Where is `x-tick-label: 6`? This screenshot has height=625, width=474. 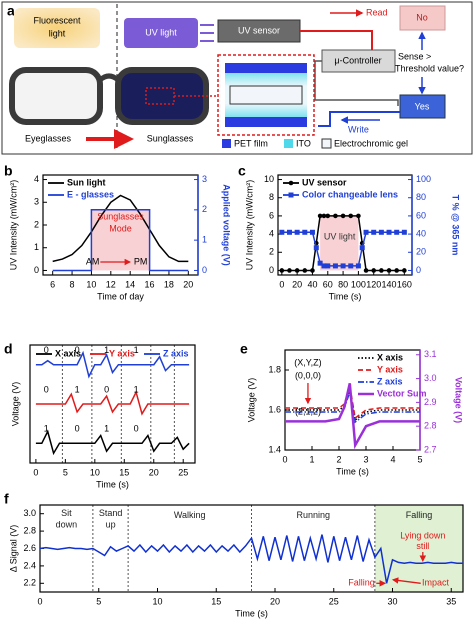
x-tick-label: 6 is located at coordinates (52, 284).